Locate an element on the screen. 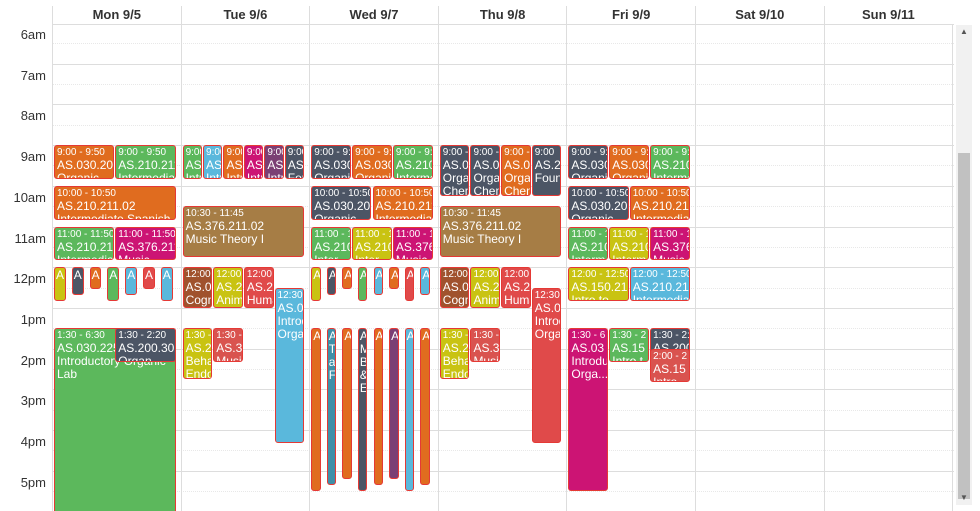  calendar-event: 1:30 - 2 AS.15 Intro t is located at coordinates (629, 345).